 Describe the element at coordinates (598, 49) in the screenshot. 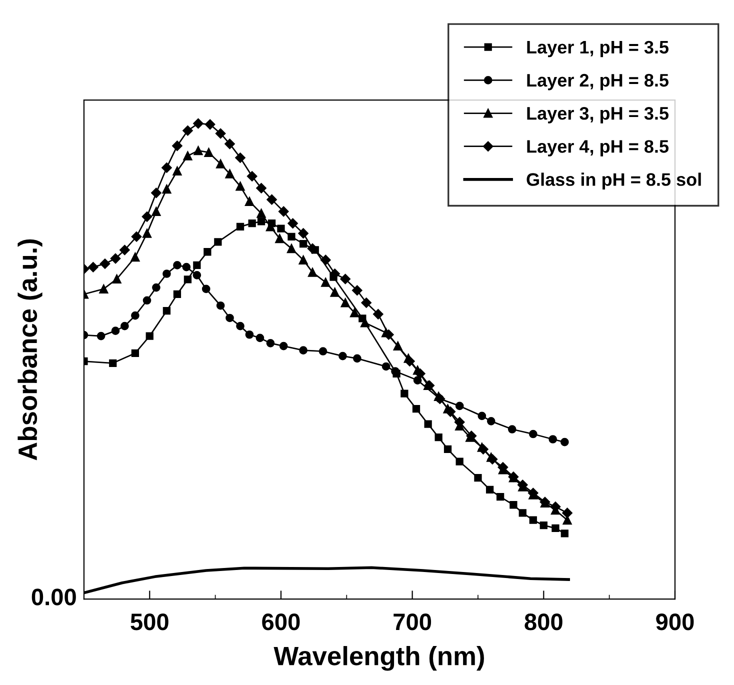

I see `legend-label: Layer 1, pH = 3.5` at that location.